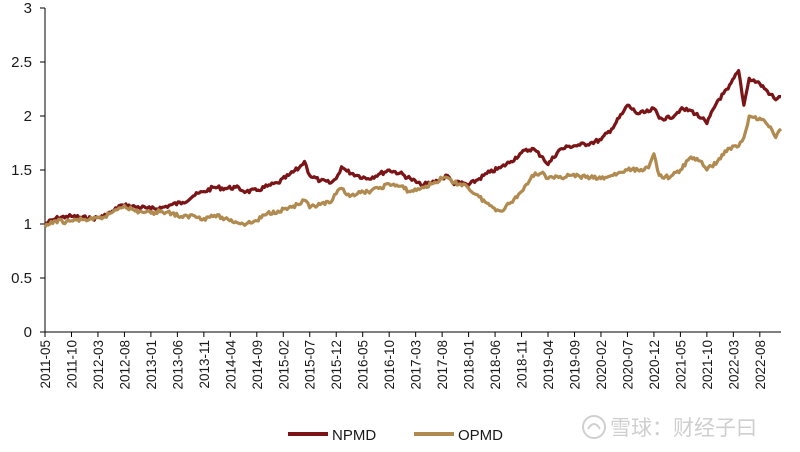  I want to click on x-tick-label: 2020-12, so click(654, 365).